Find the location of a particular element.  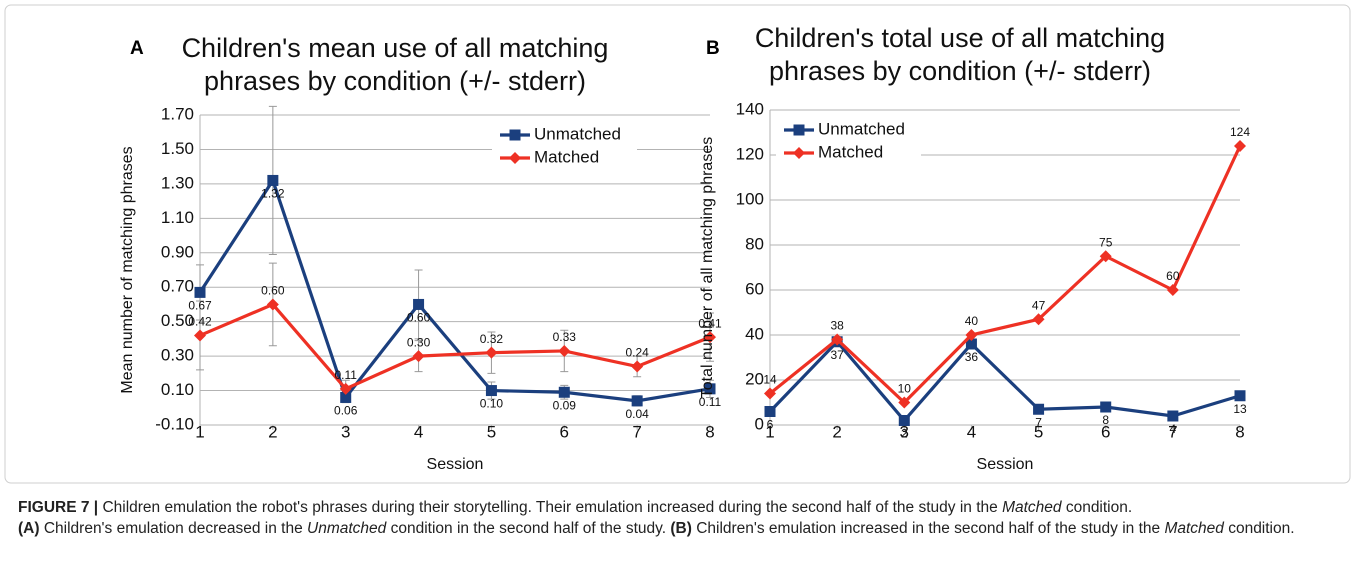

data-label: 0.04 is located at coordinates (637, 414).